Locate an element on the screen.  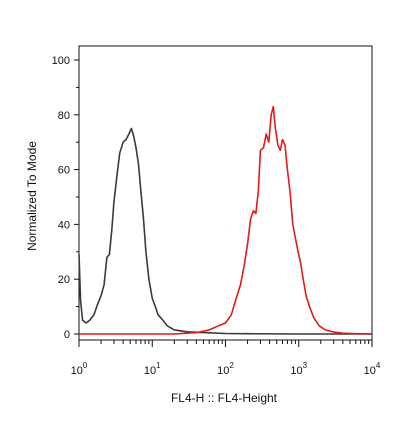
x-tick-label: 10² is located at coordinates (225, 369).